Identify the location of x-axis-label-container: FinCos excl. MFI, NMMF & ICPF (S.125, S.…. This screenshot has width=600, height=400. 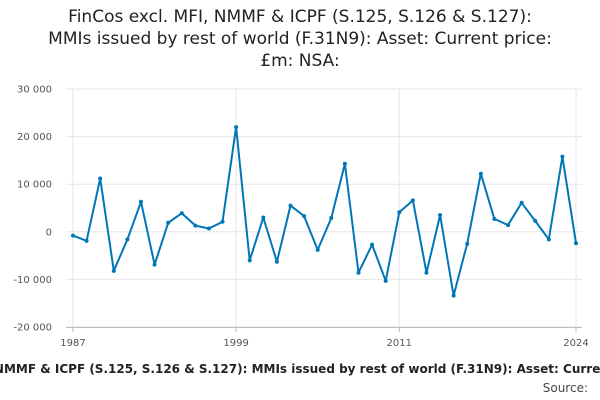
(300, 371).